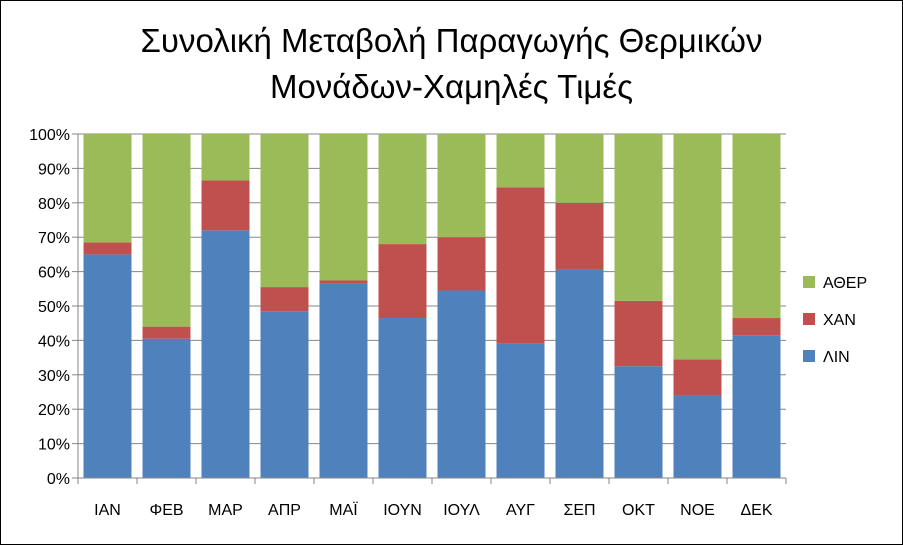 The width and height of the screenshot is (903, 545). I want to click on x-tick-label: ΣΕΠ, so click(579, 510).